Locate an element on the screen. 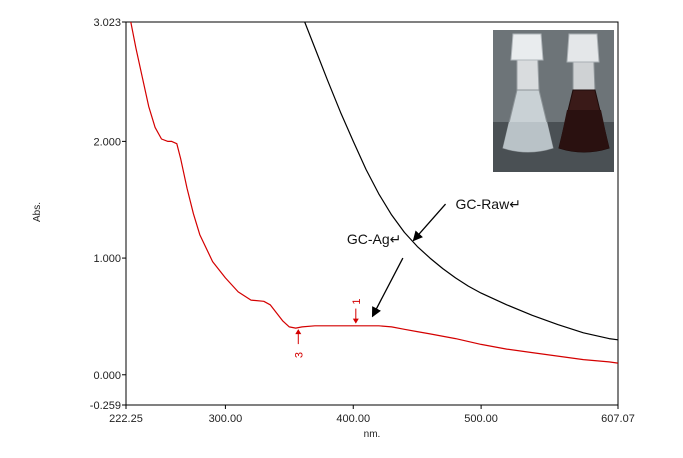 Image resolution: width=683 pixels, height=458 pixels. x-tick-label: 300.00 is located at coordinates (226, 419).